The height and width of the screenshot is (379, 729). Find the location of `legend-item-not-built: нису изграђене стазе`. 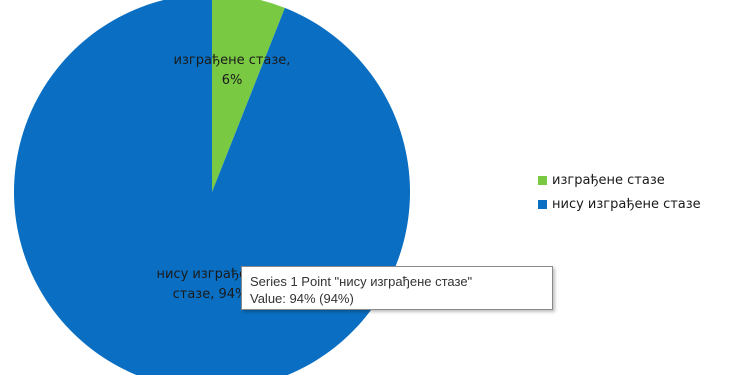

legend-item-not-built: нису изграђене стазе is located at coordinates (619, 204).